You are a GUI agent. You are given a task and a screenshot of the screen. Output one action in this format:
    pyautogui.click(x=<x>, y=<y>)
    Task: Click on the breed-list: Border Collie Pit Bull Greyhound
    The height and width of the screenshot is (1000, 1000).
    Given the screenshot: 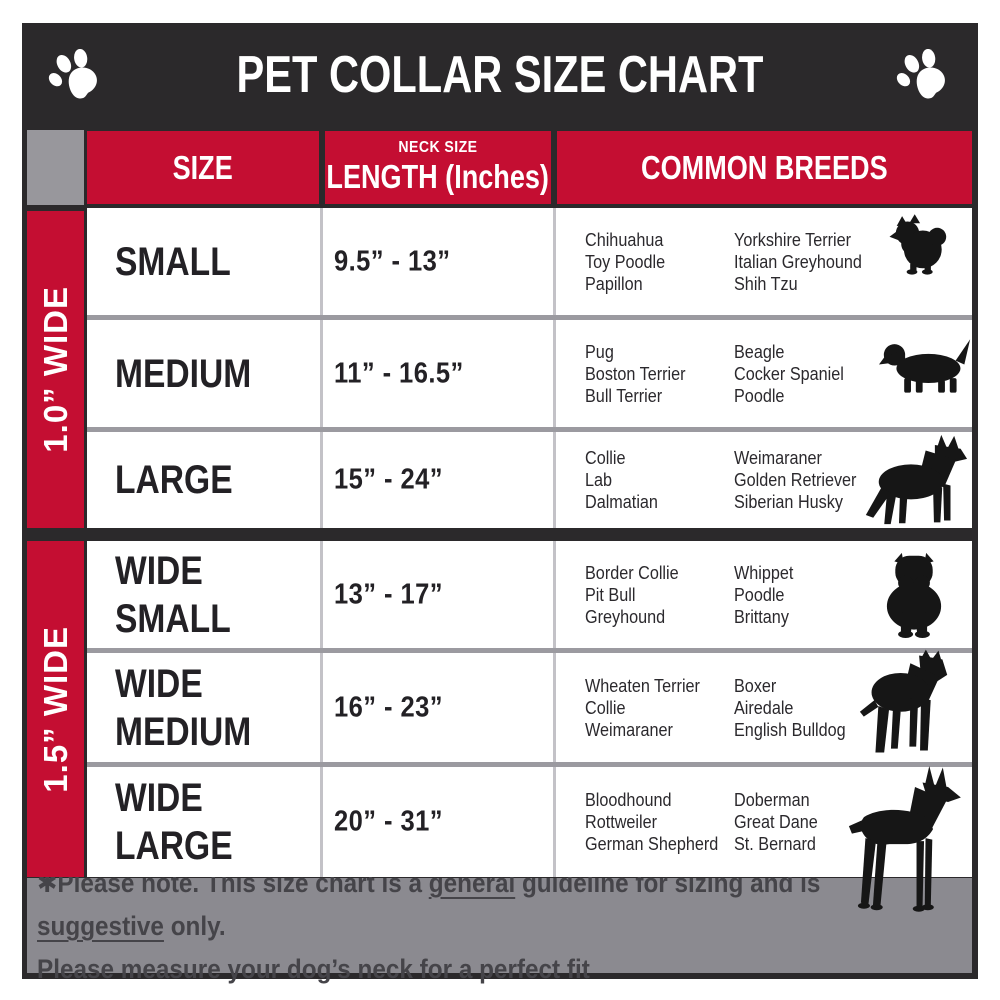 What is the action you would take?
    pyautogui.click(x=632, y=595)
    